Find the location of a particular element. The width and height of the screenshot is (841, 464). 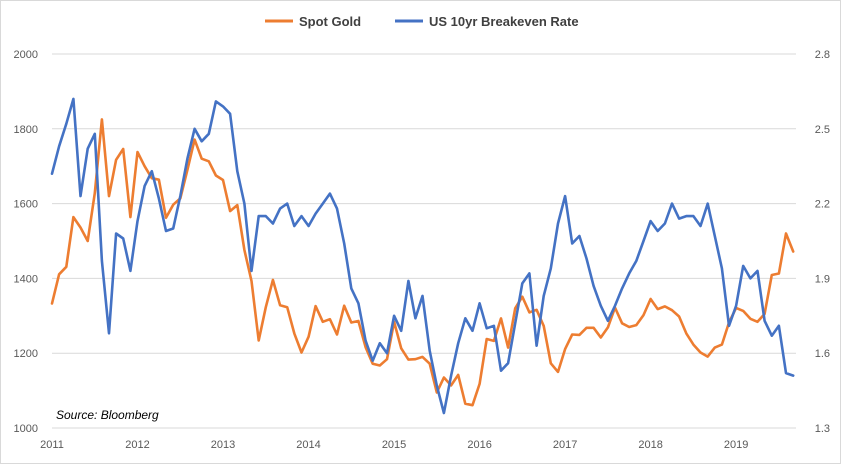

right-axis-tick-label: 1.9 is located at coordinates (822, 279).